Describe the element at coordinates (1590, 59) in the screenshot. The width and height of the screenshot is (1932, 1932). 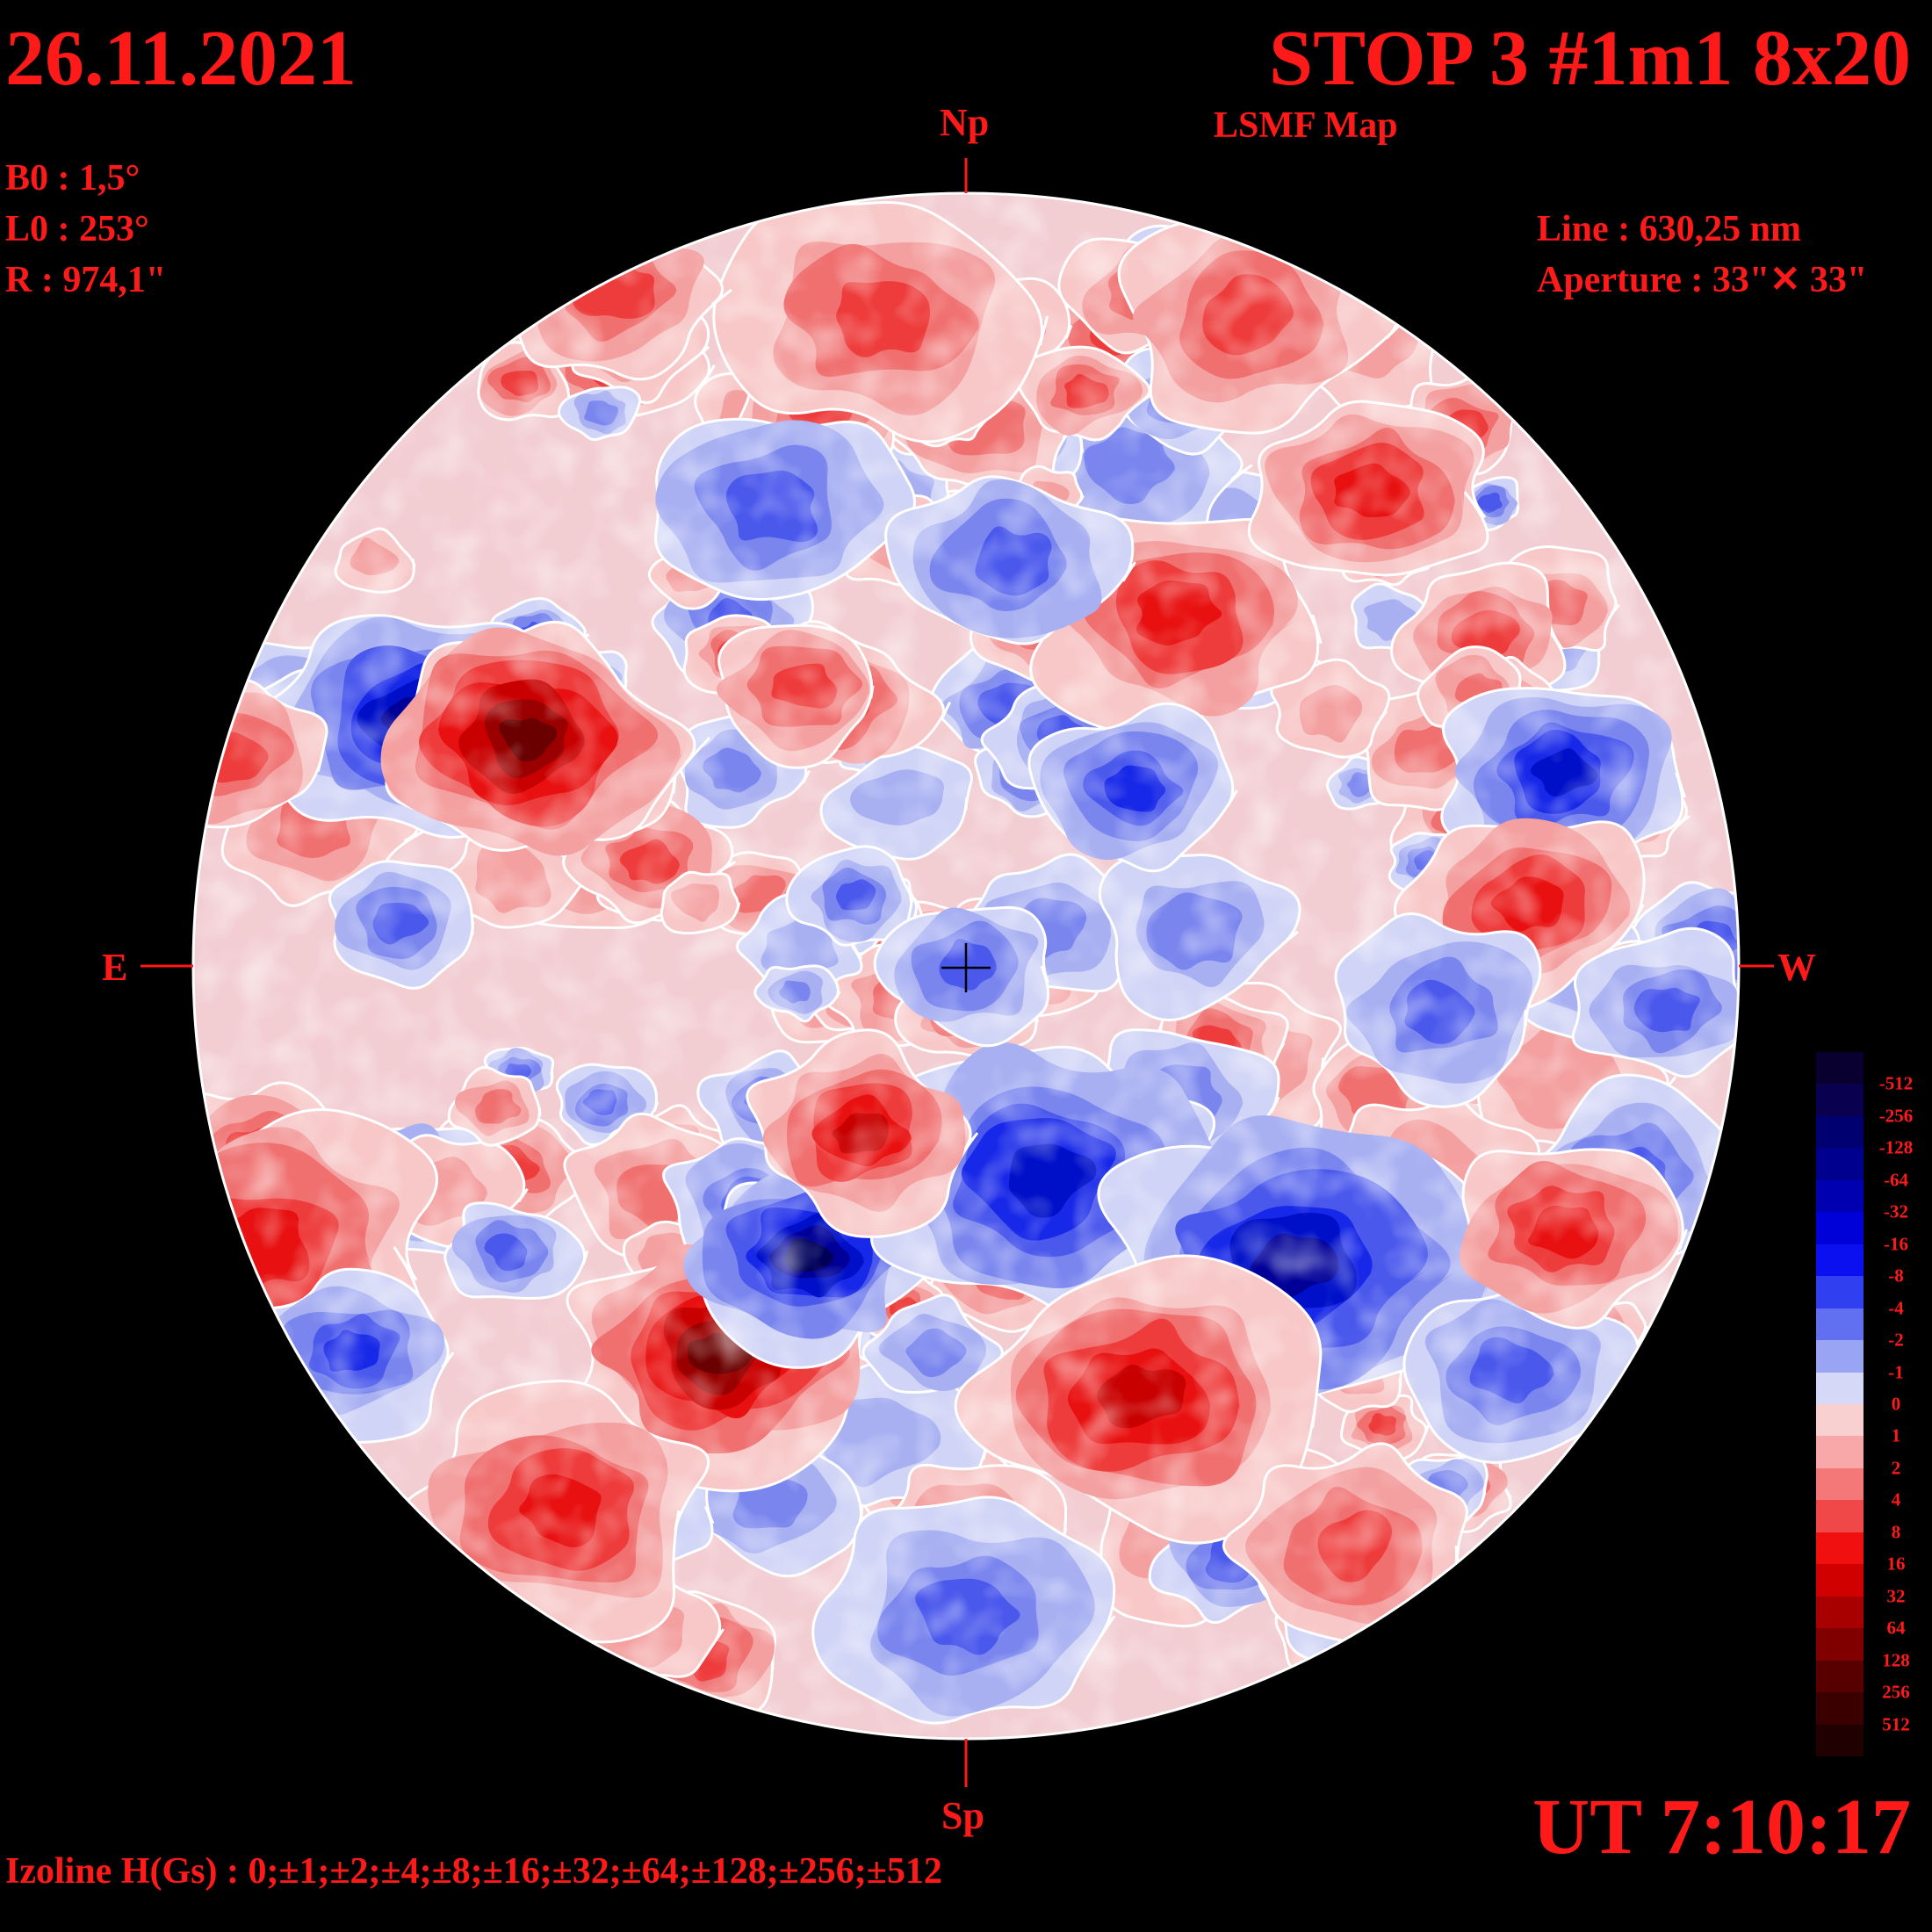
I see `map-title: STOP 3 #1m1 8x20` at that location.